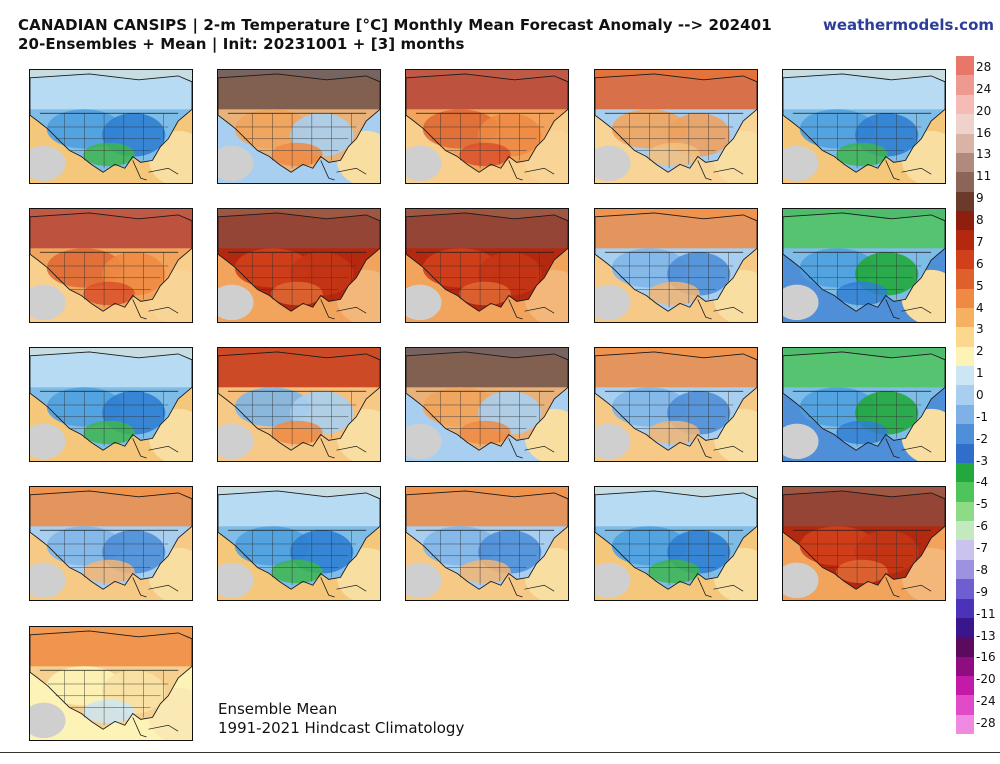  Describe the element at coordinates (982, 526) in the screenshot. I see `colorbar-label: -6` at that location.